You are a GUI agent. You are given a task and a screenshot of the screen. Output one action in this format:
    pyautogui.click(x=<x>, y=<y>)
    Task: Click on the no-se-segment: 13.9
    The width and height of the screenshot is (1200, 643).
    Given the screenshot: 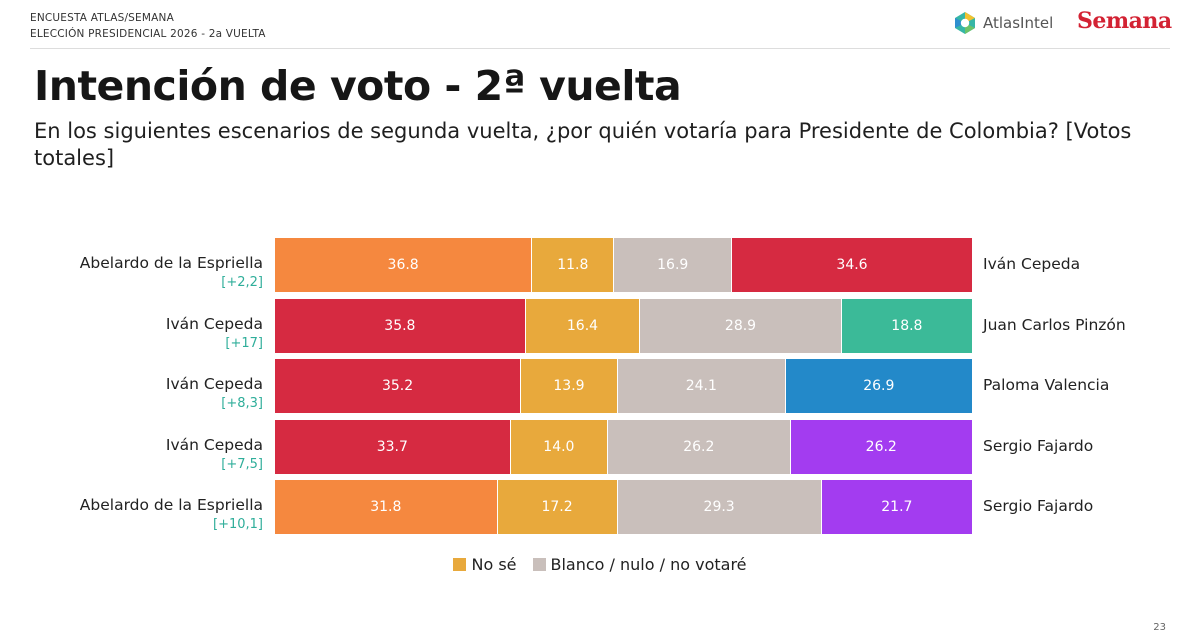 What is the action you would take?
    pyautogui.click(x=568, y=386)
    